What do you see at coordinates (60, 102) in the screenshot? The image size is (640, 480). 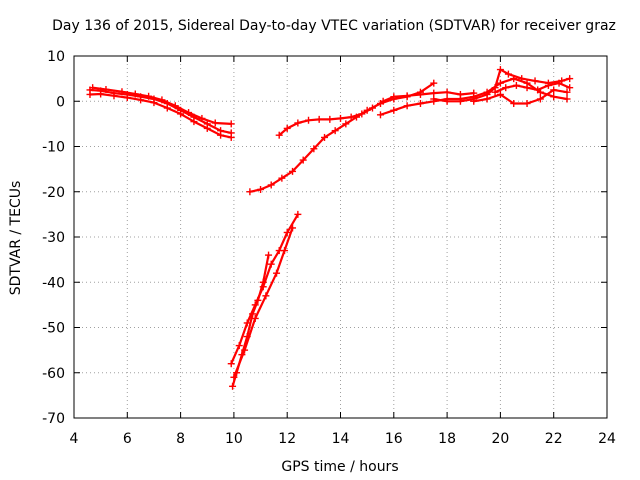 I see `y-tick-label: 0` at bounding box center [60, 102].